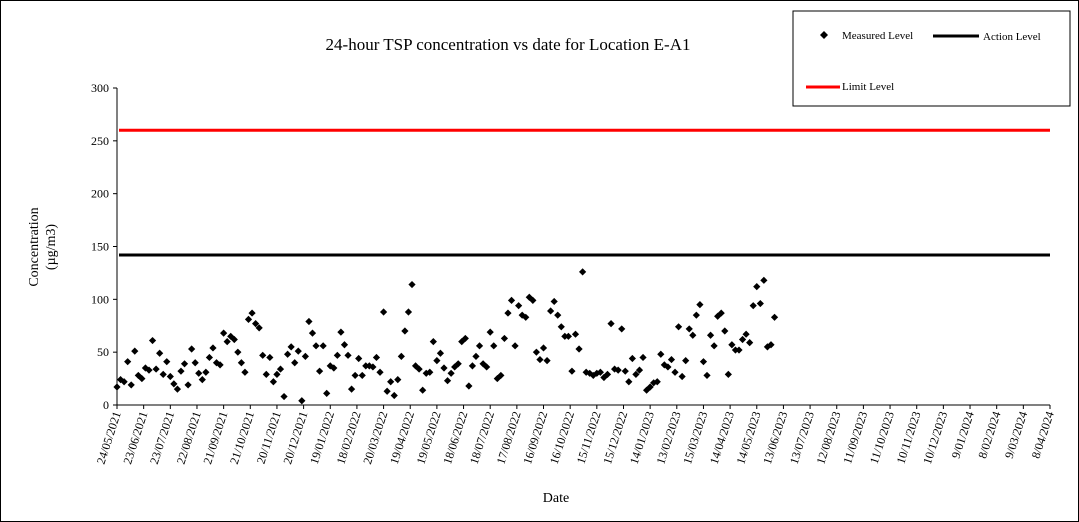  I want to click on x-tick-label: 9/03/2024, so click(1016, 435).